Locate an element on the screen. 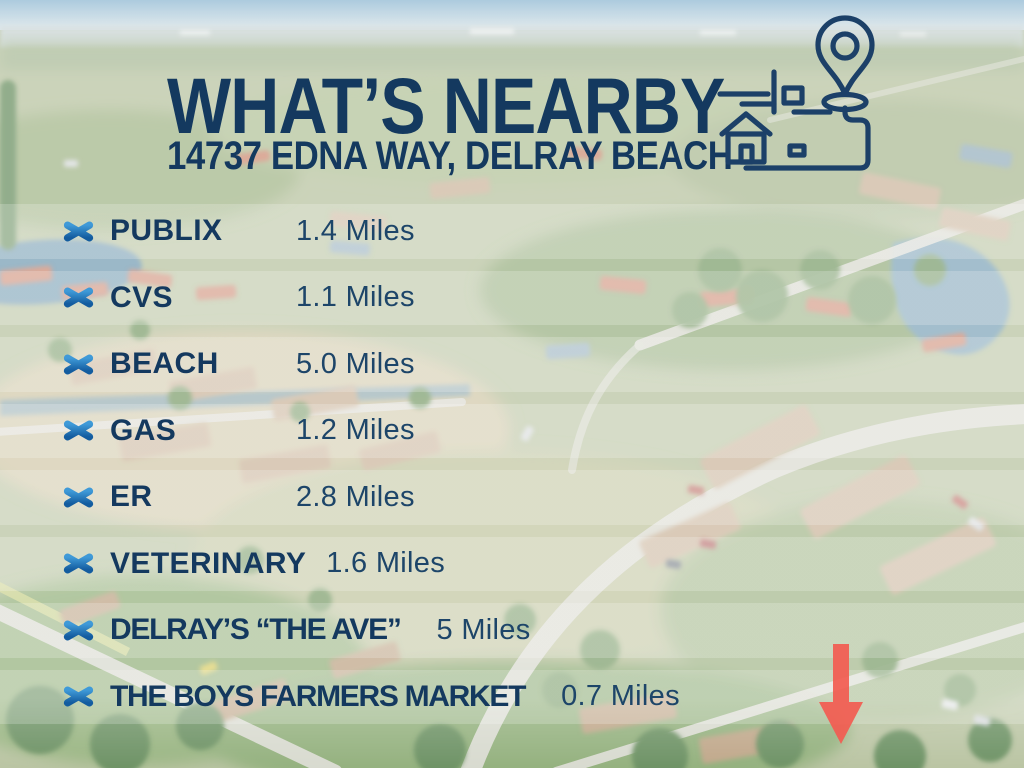  place-label: THE BOYS FARMERS MARKET is located at coordinates (318, 696).